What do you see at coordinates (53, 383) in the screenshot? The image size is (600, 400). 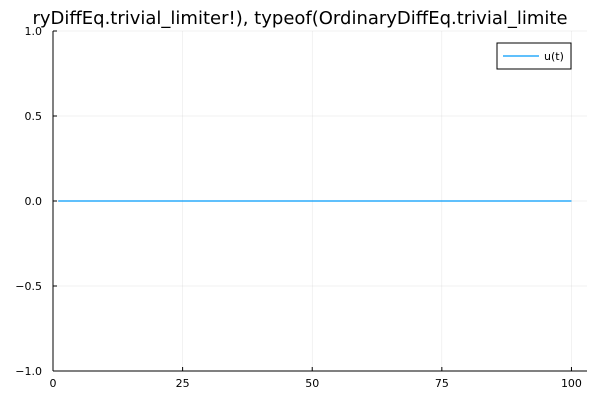 I see `x-tick-label: 0` at bounding box center [53, 383].